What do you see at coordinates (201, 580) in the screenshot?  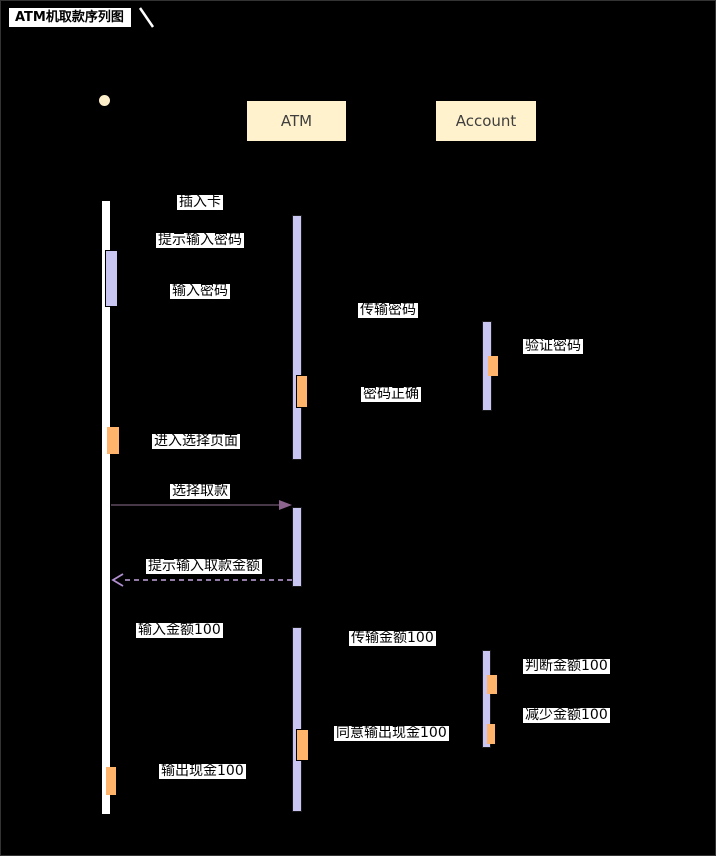 I see `arrow-prompt-withdrawal-amount` at bounding box center [201, 580].